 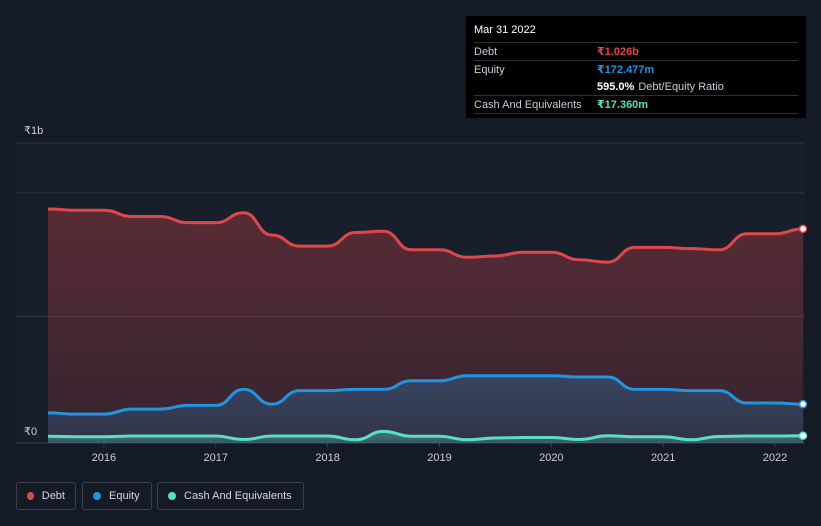 What do you see at coordinates (486, 51) in the screenshot?
I see `tooltip-debt-label: Debt` at bounding box center [486, 51].